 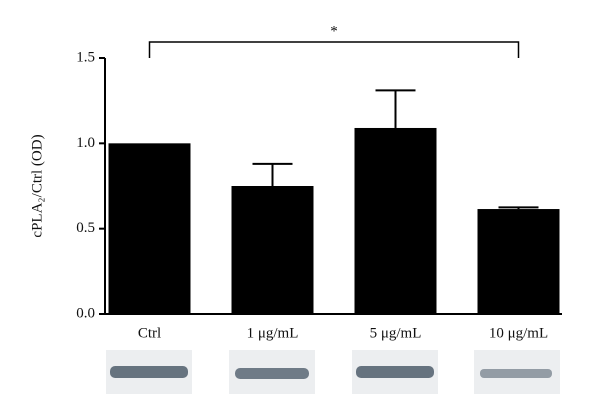 I want to click on y-tick-label: 0.5, so click(x=85, y=228).